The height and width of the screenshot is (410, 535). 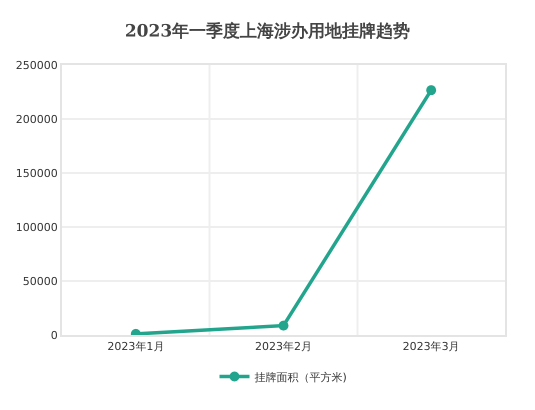 What do you see at coordinates (37, 65) in the screenshot?
I see `y-tick-label: 250000` at bounding box center [37, 65].